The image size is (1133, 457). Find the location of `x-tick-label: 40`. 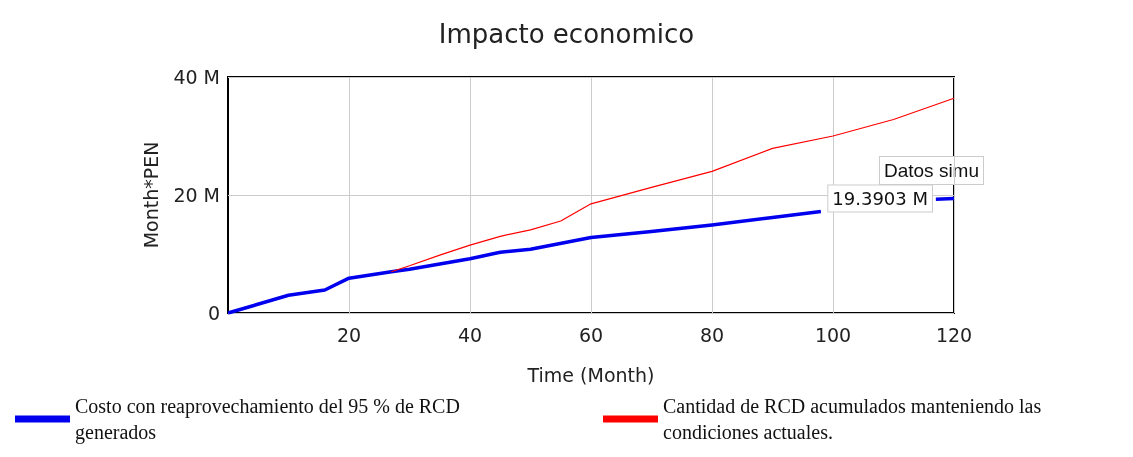

x-tick-label: 40 is located at coordinates (470, 334).